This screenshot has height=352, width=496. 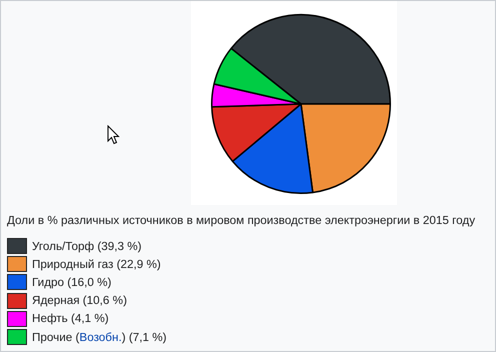 What do you see at coordinates (72, 282) in the screenshot?
I see `legend-label: Гидро (16,0 %)` at bounding box center [72, 282].